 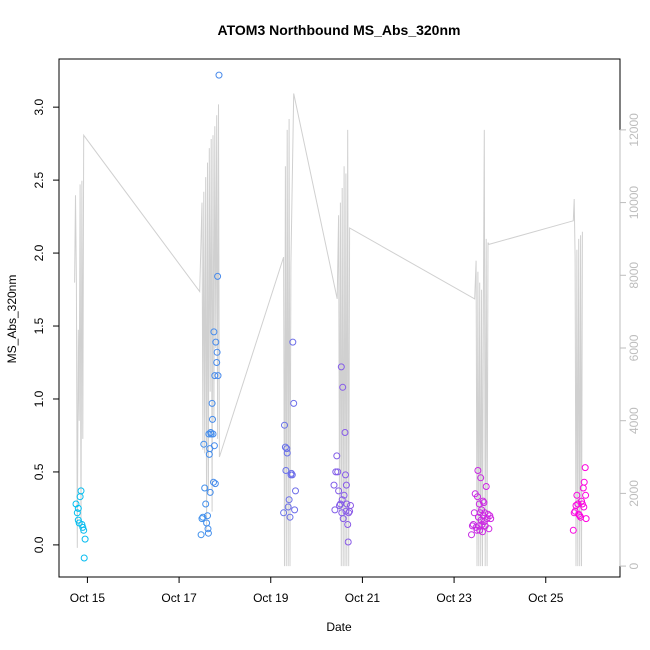 What do you see at coordinates (88, 598) in the screenshot?
I see `x-tick-label: Oct 15` at bounding box center [88, 598].